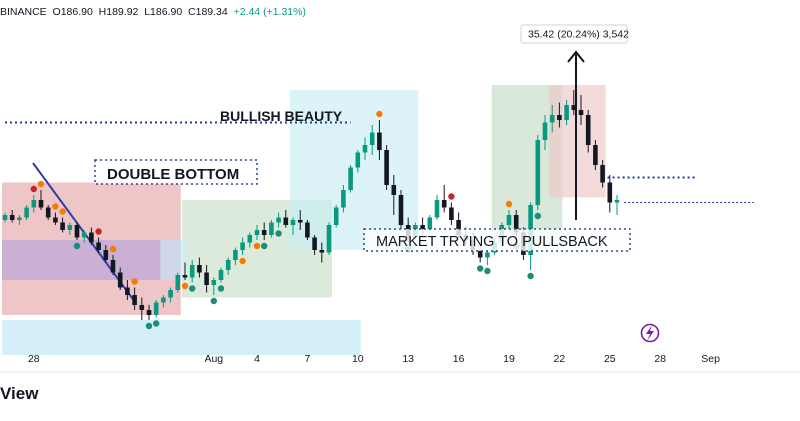 Image resolution: width=800 pixels, height=421 pixels. What do you see at coordinates (307, 359) in the screenshot?
I see `x-tick-label: 7` at bounding box center [307, 359].